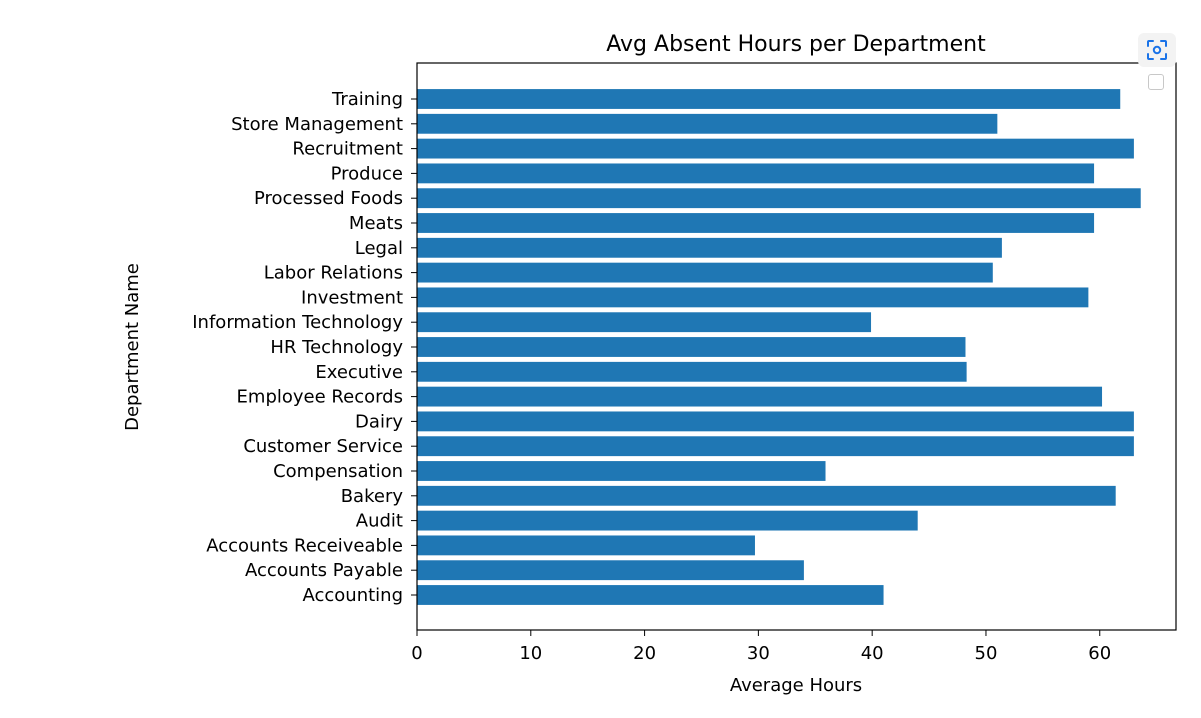 The height and width of the screenshot is (718, 1201). Describe the element at coordinates (1156, 82) in the screenshot. I see `checkbox` at that location.